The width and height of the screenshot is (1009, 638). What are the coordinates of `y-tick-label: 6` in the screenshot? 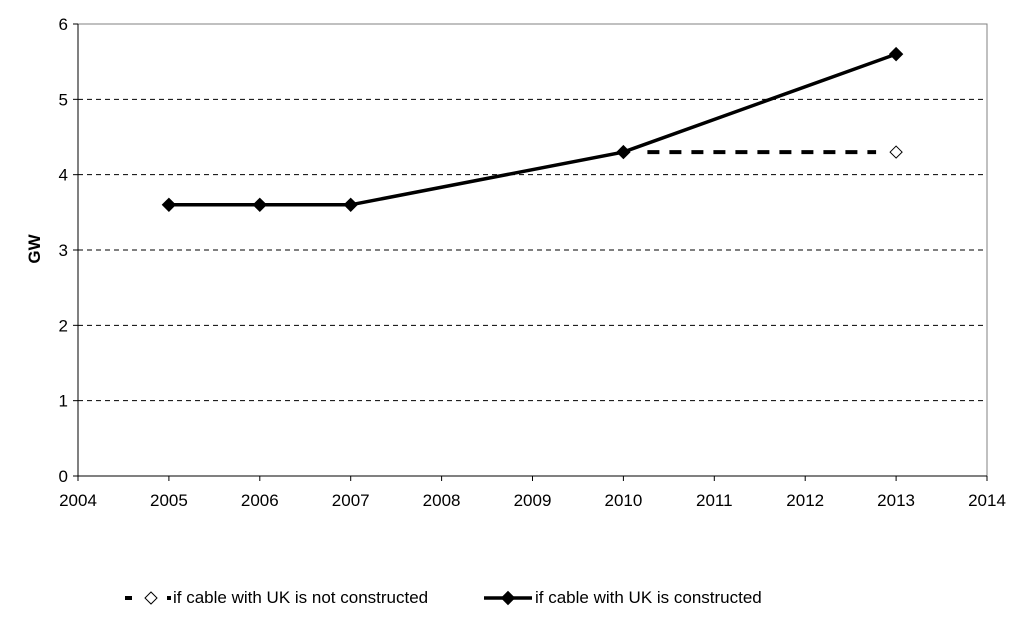 It's located at (63, 24).